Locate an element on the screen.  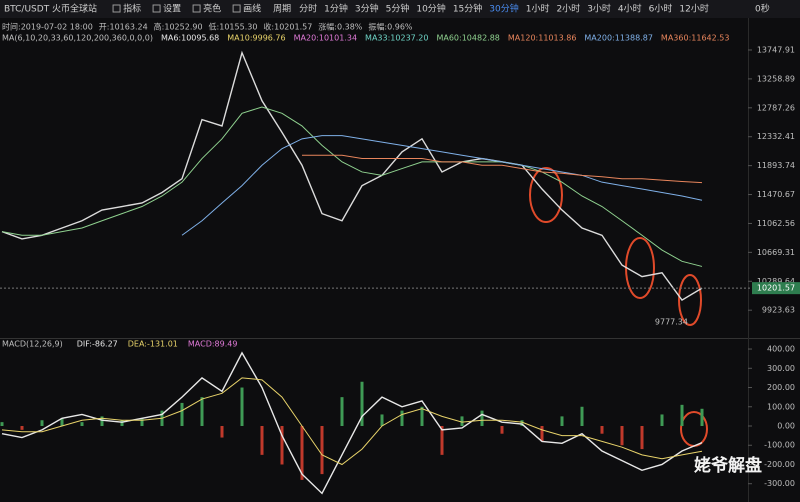
y-tick-label: 12332.41 is located at coordinates (776, 136).